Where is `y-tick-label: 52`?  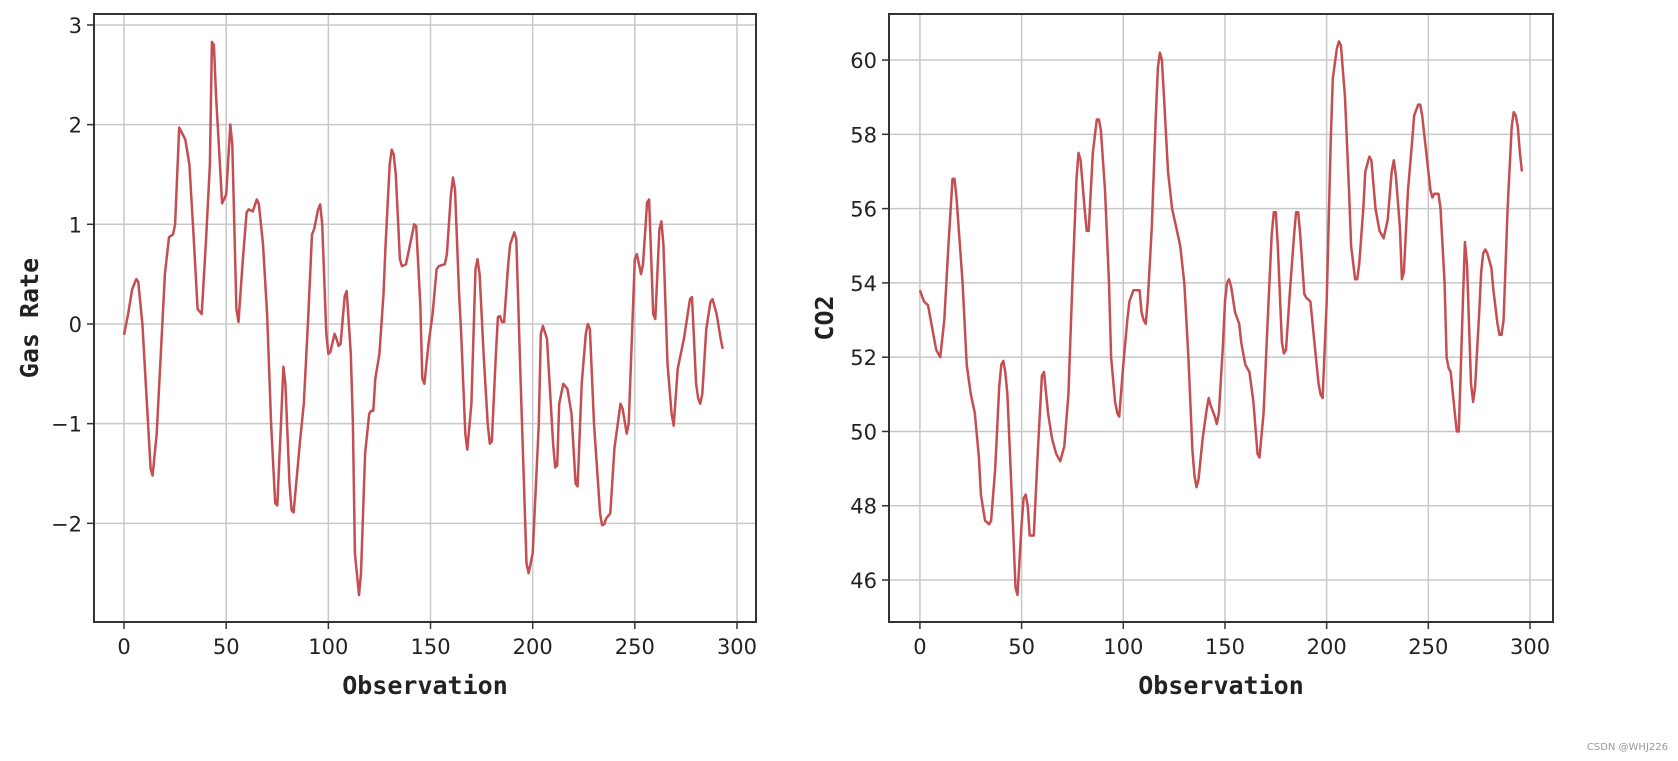
y-tick-label: 52 is located at coordinates (863, 358).